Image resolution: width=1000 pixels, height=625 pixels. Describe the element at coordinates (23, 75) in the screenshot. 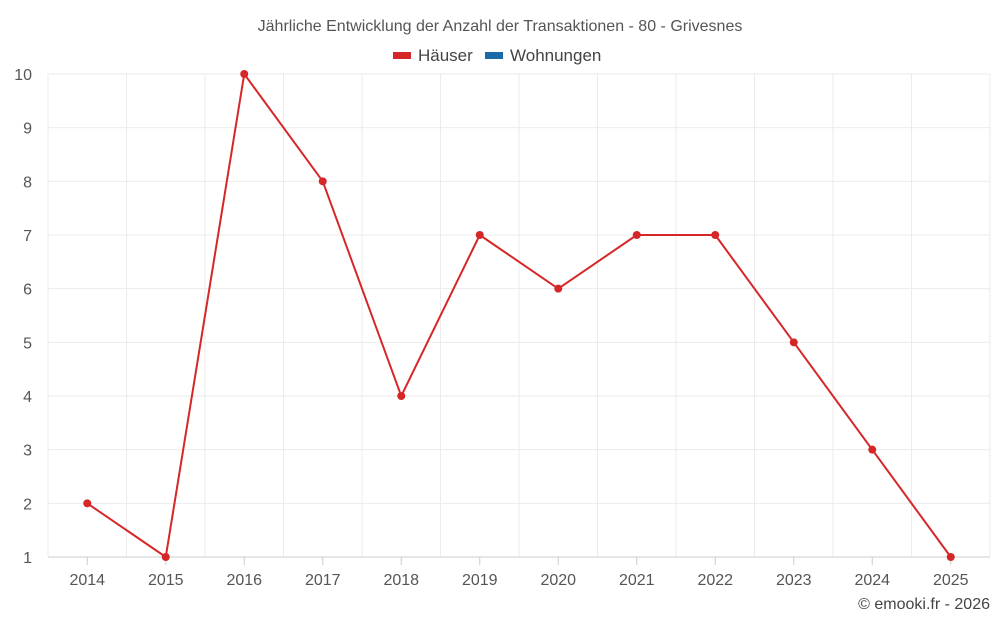

I see `y-tick-label: 10` at that location.